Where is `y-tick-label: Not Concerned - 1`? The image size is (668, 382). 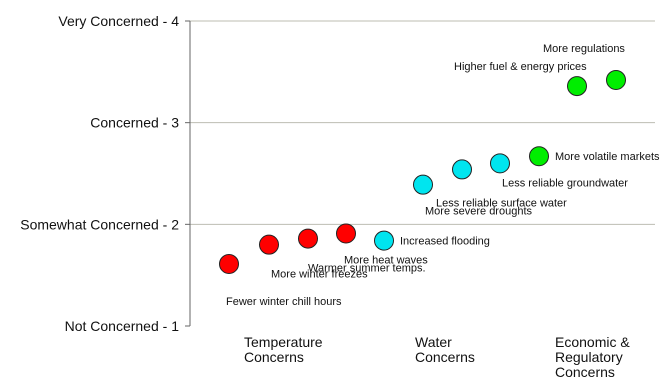
y-tick-label: Not Concerned - 1 is located at coordinates (122, 326).